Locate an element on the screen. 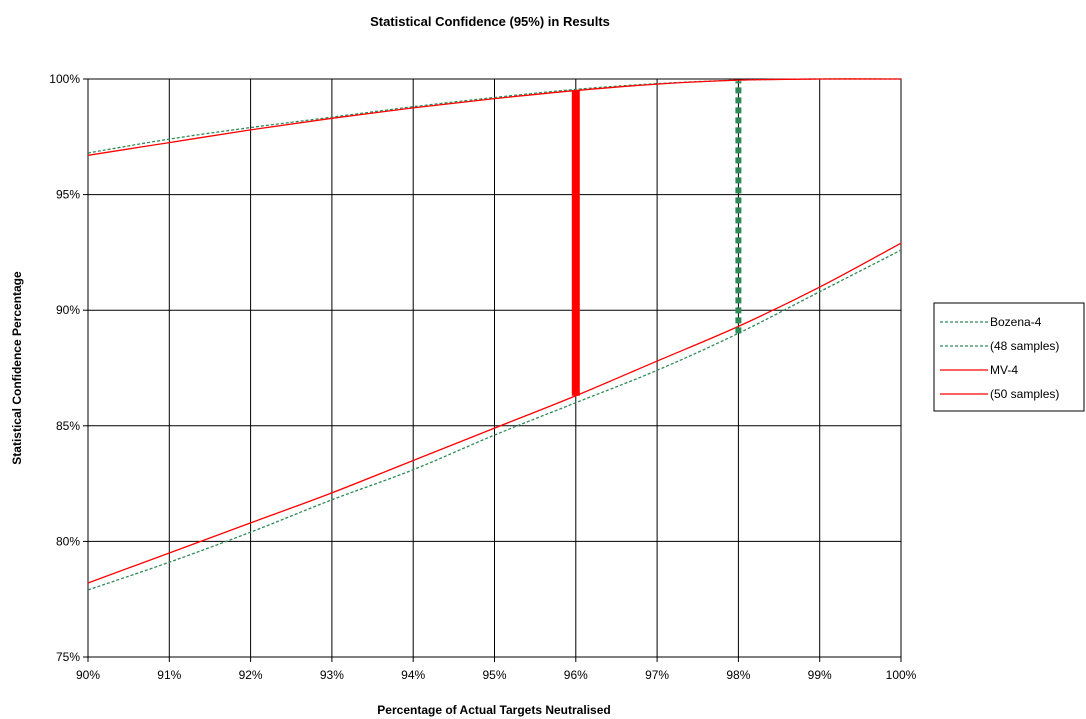  y-tick-label: 80% is located at coordinates (68, 541).